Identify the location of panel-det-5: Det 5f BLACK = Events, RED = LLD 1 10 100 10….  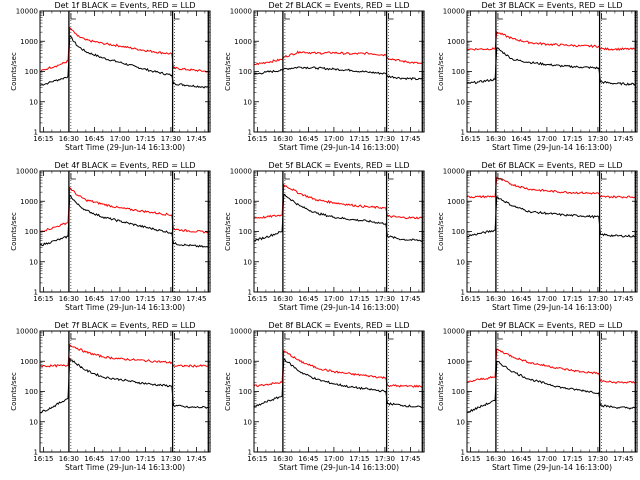
(324, 236).